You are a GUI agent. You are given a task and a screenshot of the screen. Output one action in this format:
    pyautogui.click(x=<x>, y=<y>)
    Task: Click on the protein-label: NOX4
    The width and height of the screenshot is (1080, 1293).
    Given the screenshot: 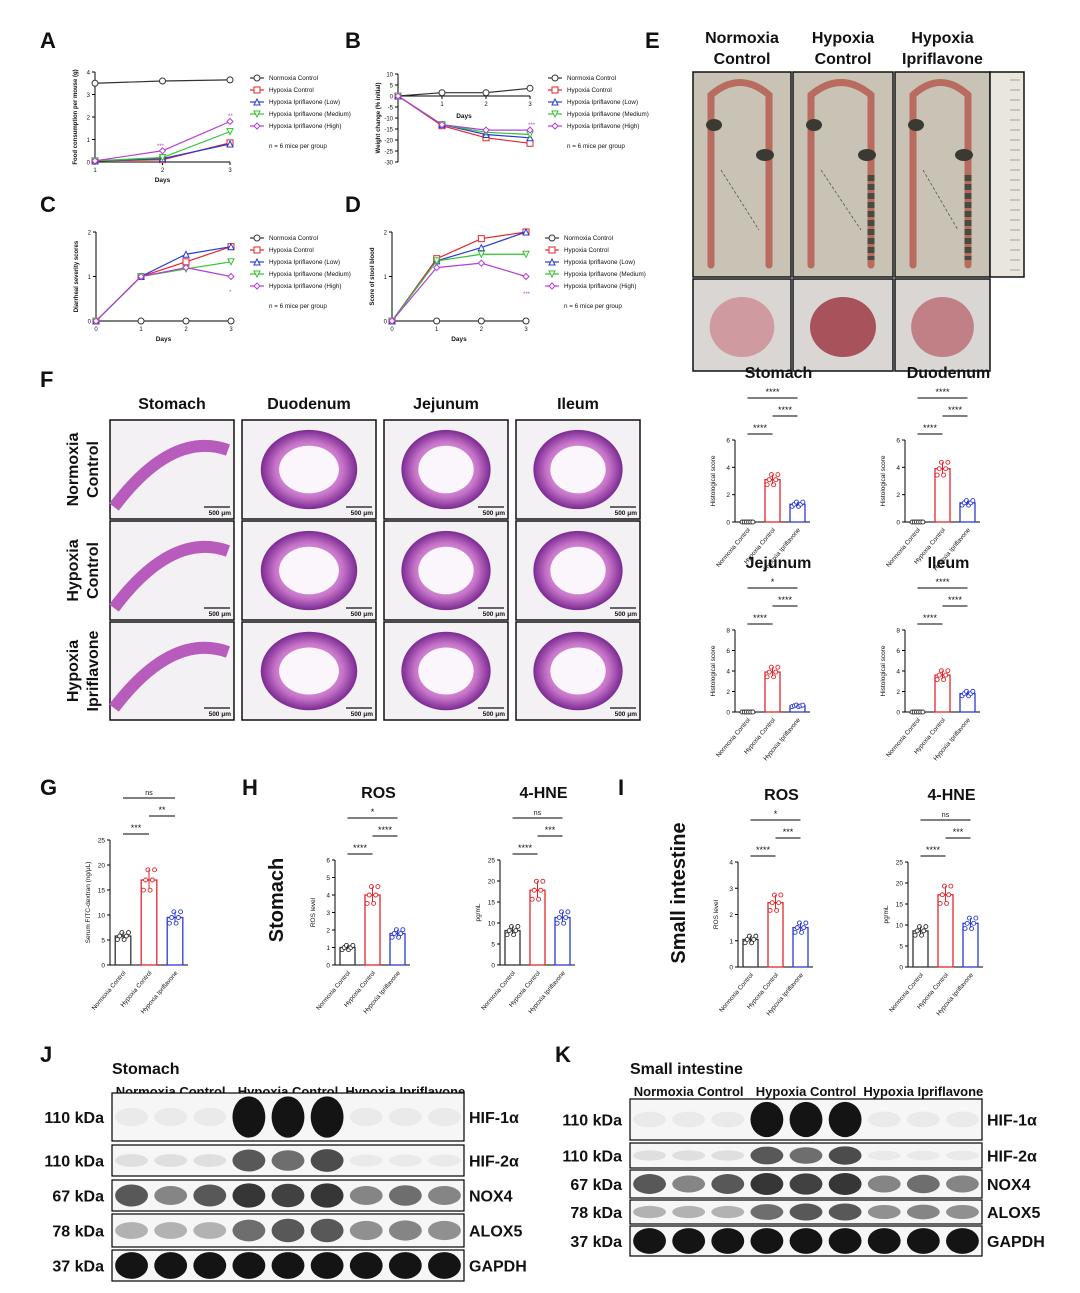 What is the action you would take?
    pyautogui.click(x=491, y=1197)
    